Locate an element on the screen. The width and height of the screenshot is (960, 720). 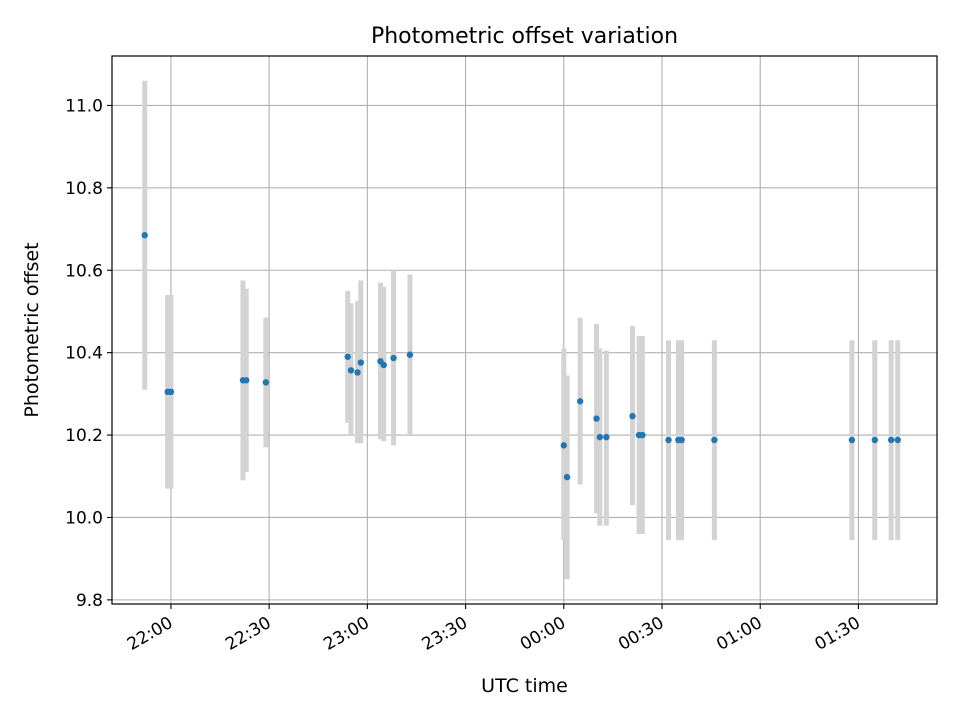
y-tick-label: 10.0 is located at coordinates (84, 518).